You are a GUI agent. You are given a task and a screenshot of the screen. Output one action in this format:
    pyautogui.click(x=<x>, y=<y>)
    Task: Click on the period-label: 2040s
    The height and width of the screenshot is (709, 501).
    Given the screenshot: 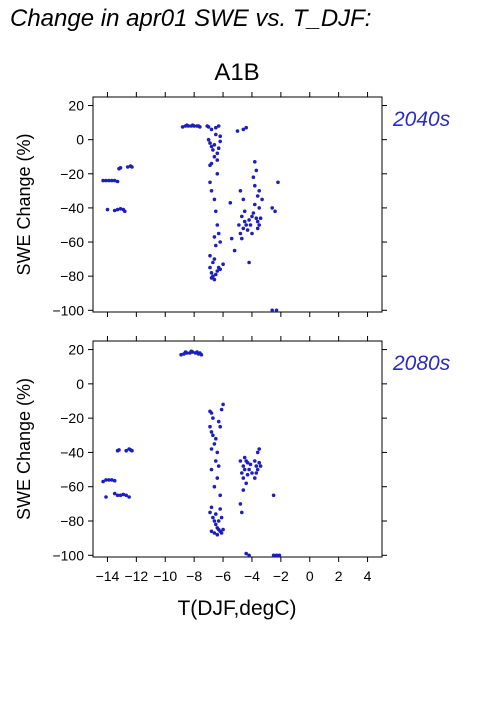 What is the action you would take?
    pyautogui.click(x=421, y=119)
    